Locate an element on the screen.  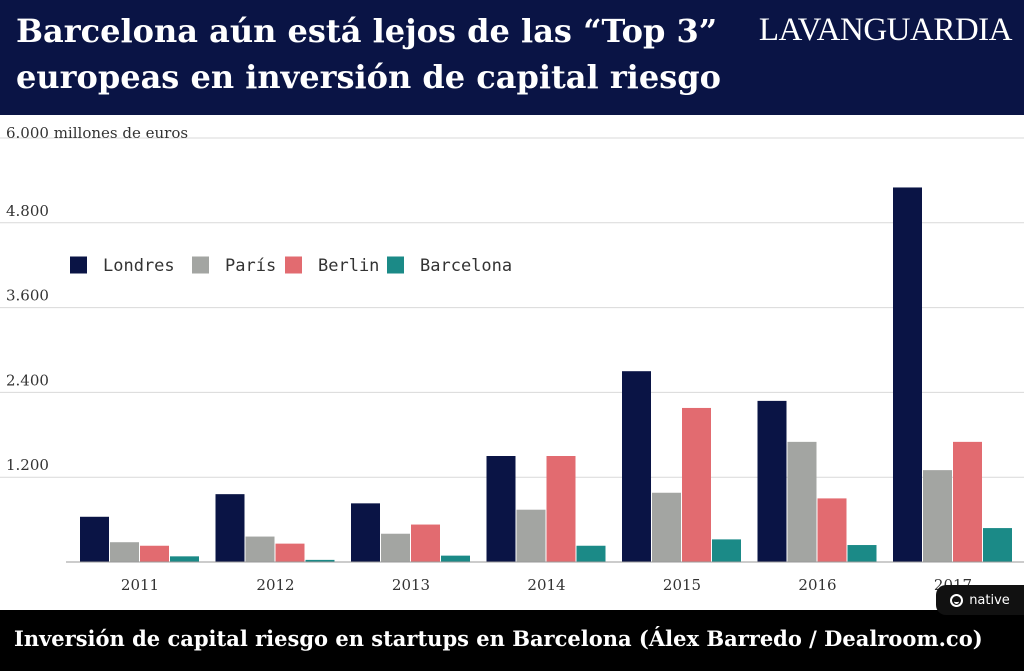
bar-pars-2016 is located at coordinates (802, 501).